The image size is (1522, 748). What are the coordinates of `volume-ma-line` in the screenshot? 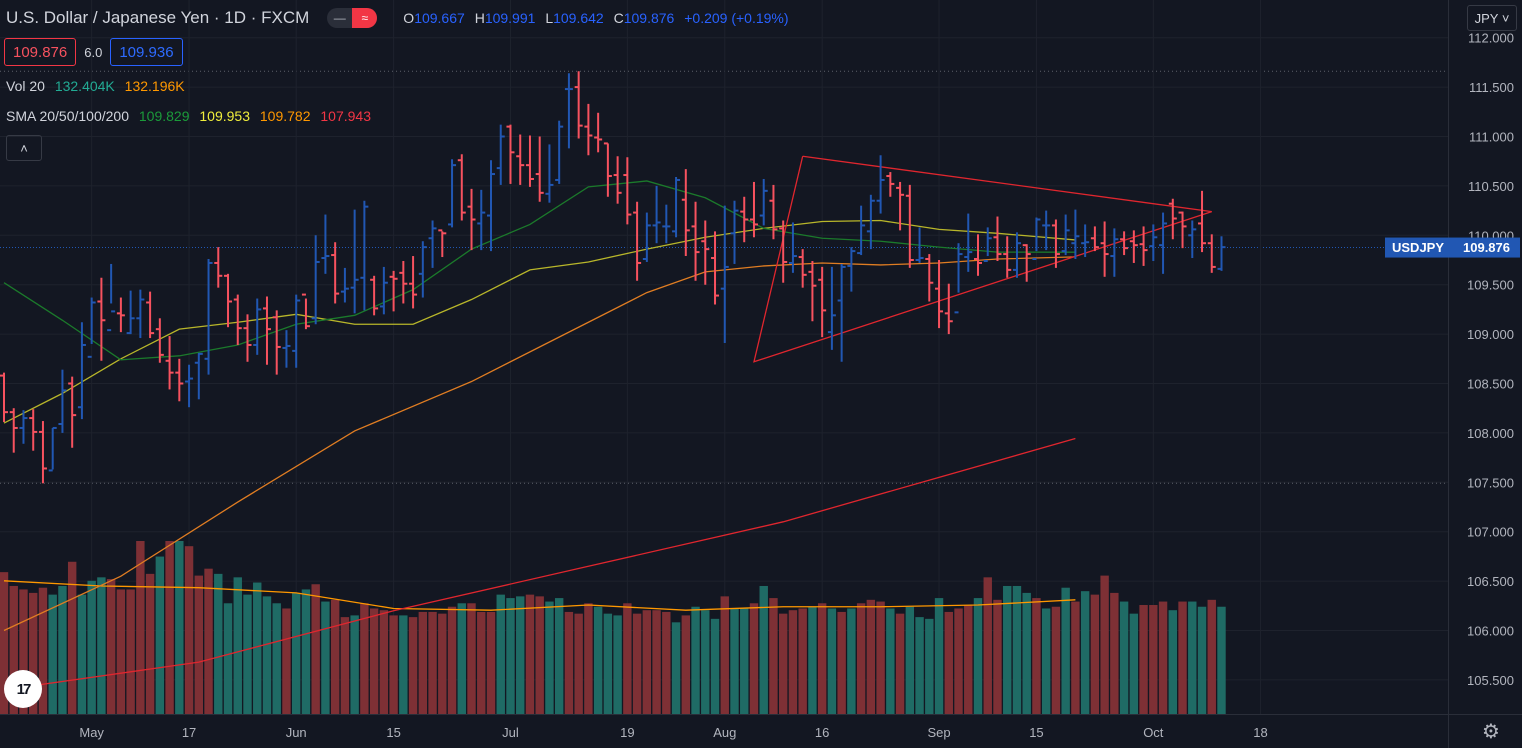 It's located at (539, 595).